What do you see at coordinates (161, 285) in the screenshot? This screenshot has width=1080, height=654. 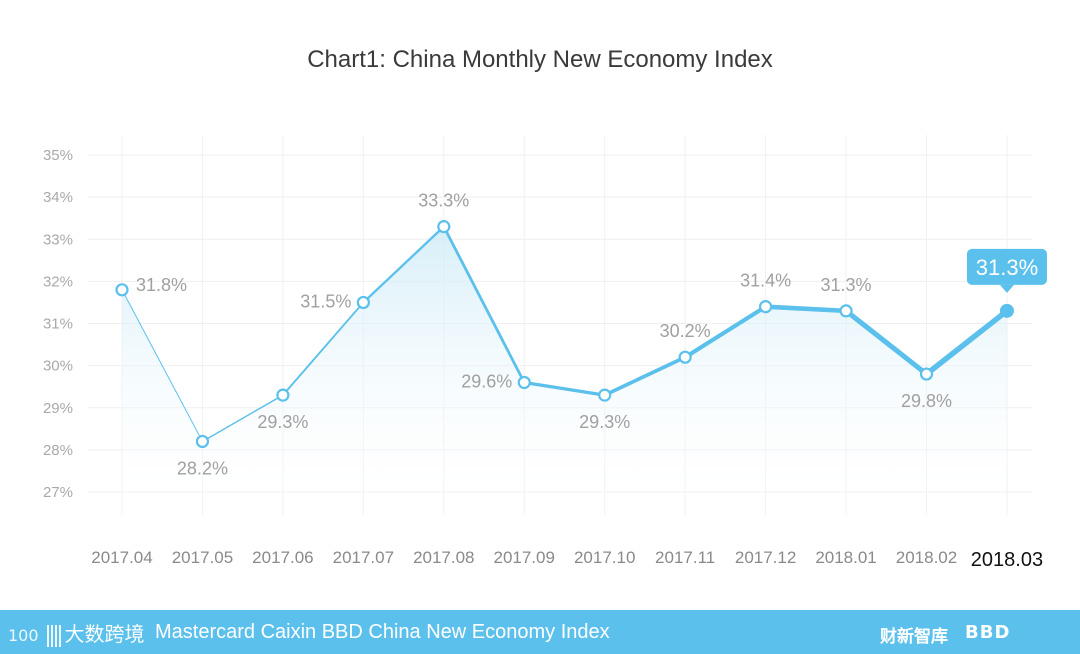 I see `data-label: 31.8%` at bounding box center [161, 285].